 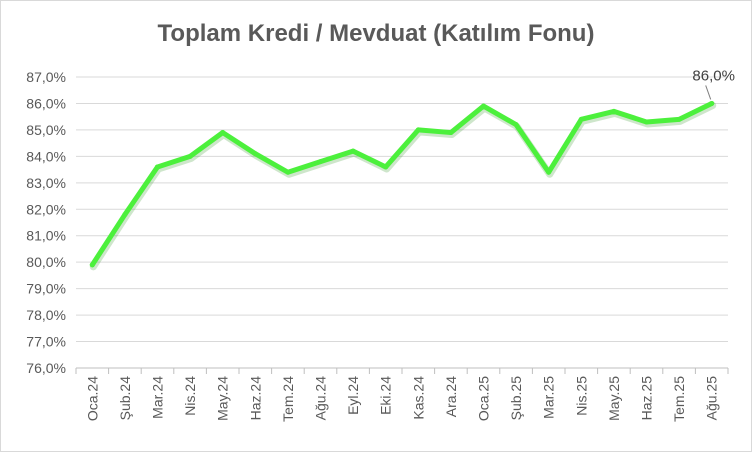 What do you see at coordinates (46, 236) in the screenshot?
I see `y-tick-label: 81,0%` at bounding box center [46, 236].